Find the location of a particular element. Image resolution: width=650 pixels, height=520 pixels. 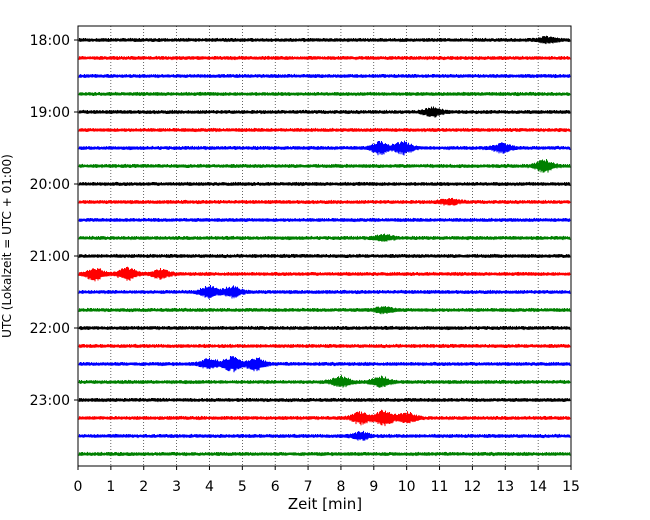

y-tick-label: 20:00 is located at coordinates (50, 185).